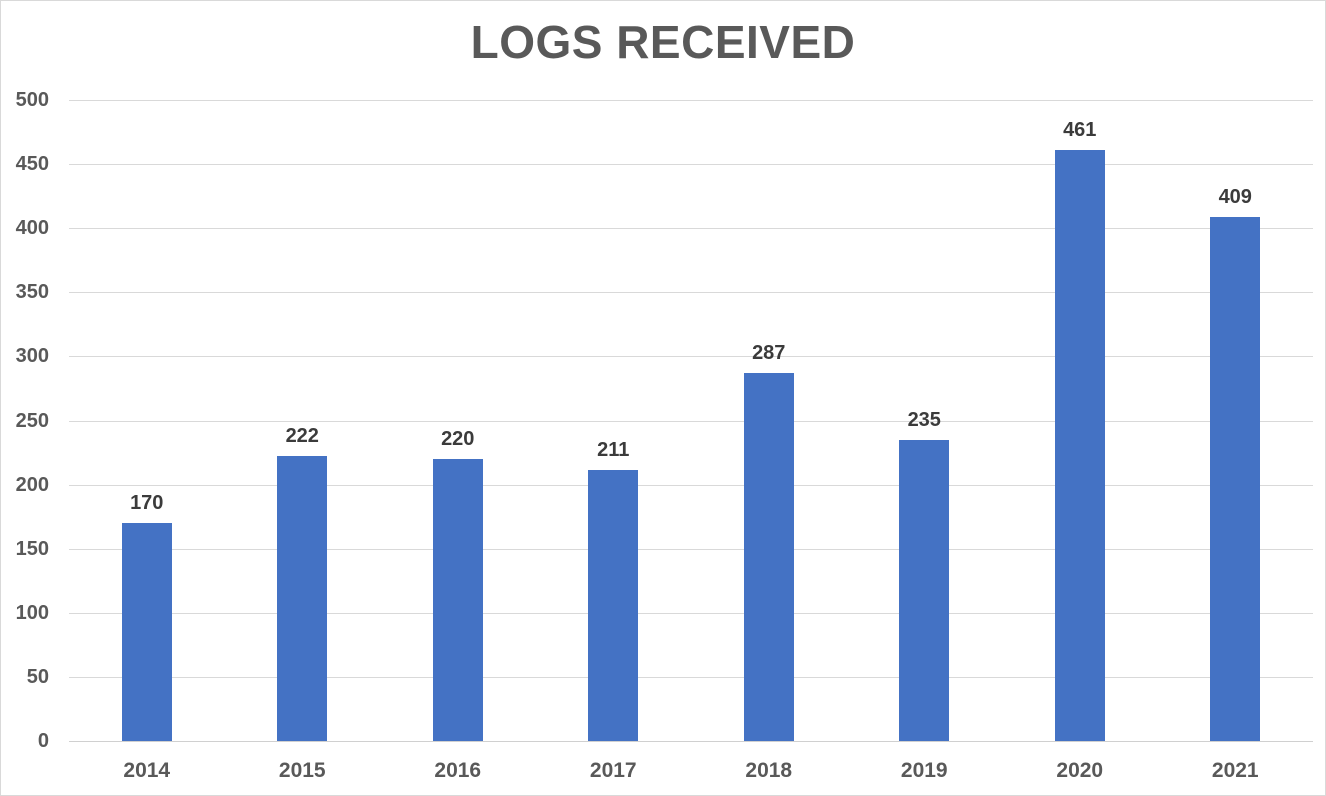  Describe the element at coordinates (32, 292) in the screenshot. I see `y-tick-label: 350` at that location.